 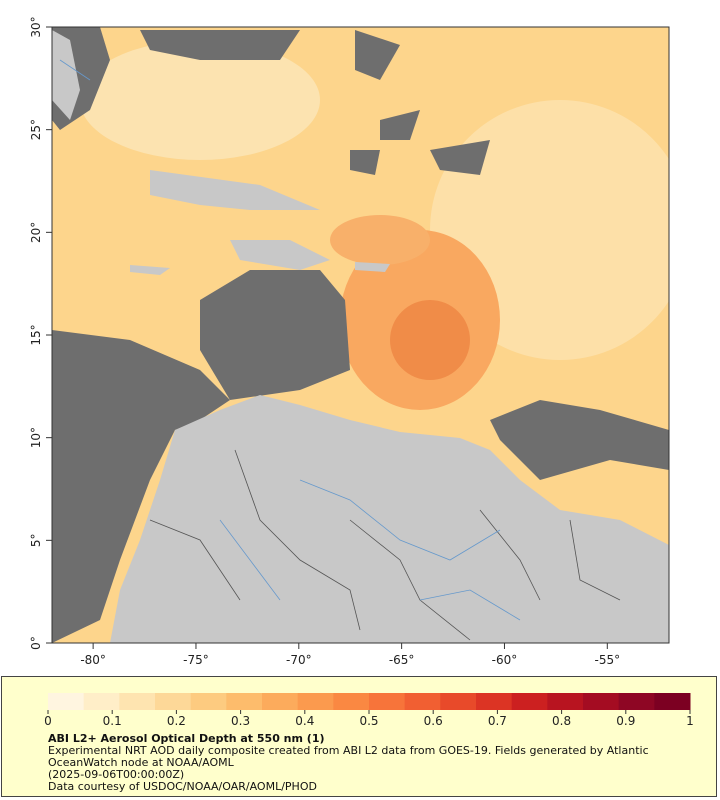 What do you see at coordinates (402, 660) in the screenshot?
I see `x-tick-label: -65°` at bounding box center [402, 660].